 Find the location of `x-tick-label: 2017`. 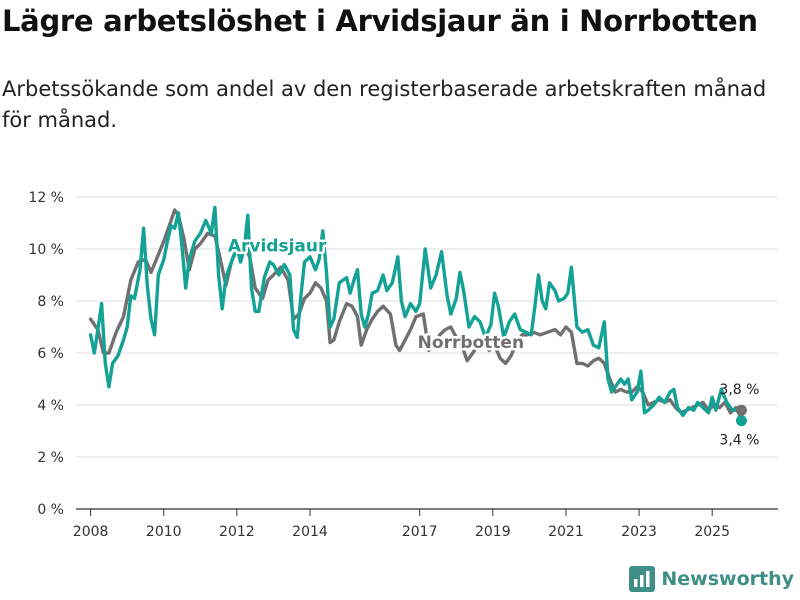

x-tick-label: 2017 is located at coordinates (420, 532).